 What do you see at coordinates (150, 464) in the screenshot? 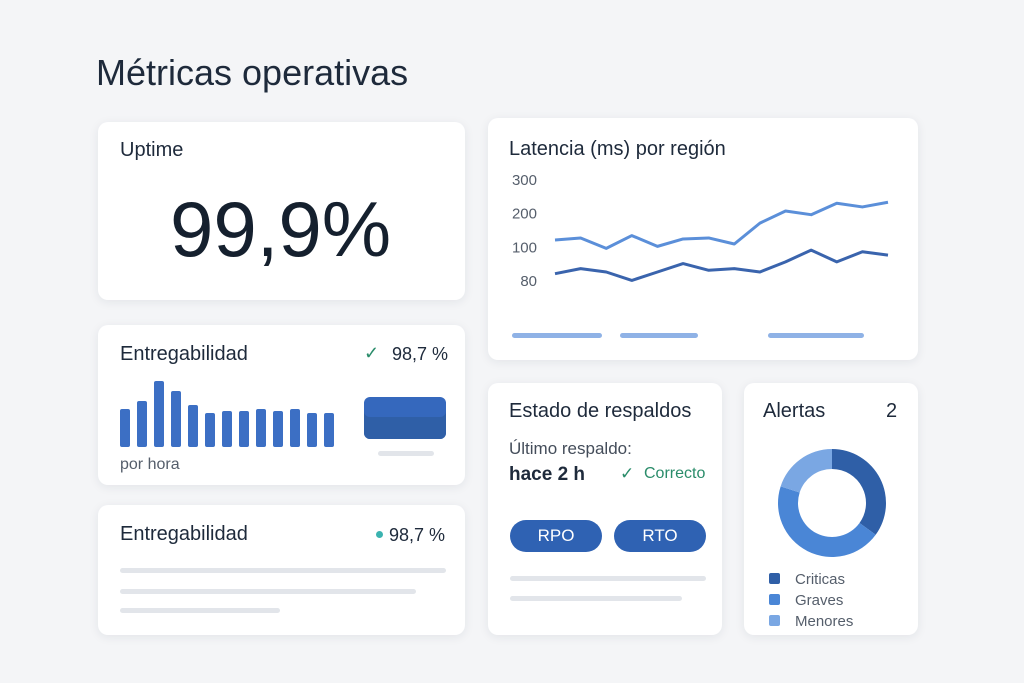
I see `caption: por hora` at bounding box center [150, 464].